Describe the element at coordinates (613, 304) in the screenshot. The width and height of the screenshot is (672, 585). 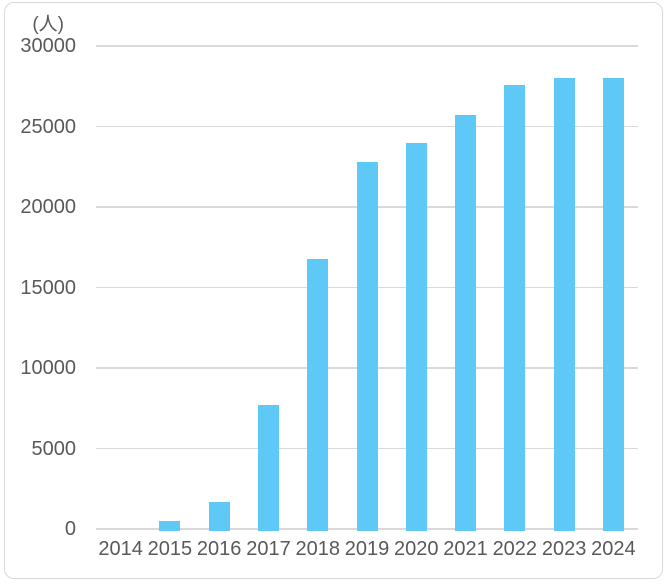
I see `bar-2024` at that location.